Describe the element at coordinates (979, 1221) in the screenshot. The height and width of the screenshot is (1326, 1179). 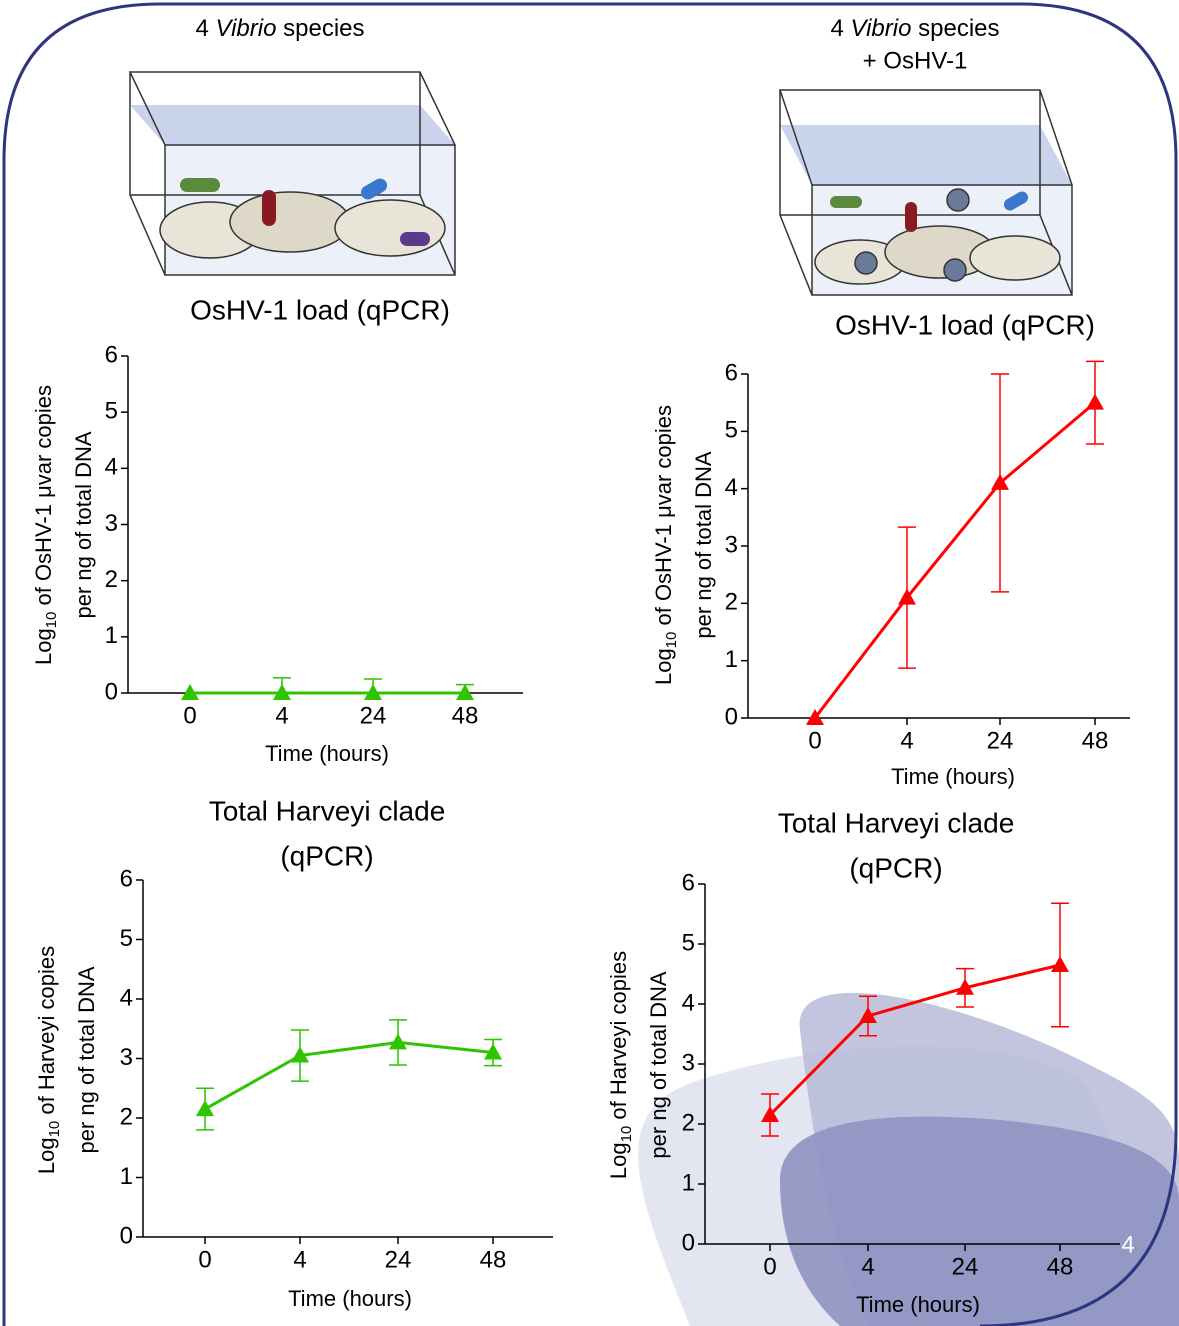
I see `blob` at that location.